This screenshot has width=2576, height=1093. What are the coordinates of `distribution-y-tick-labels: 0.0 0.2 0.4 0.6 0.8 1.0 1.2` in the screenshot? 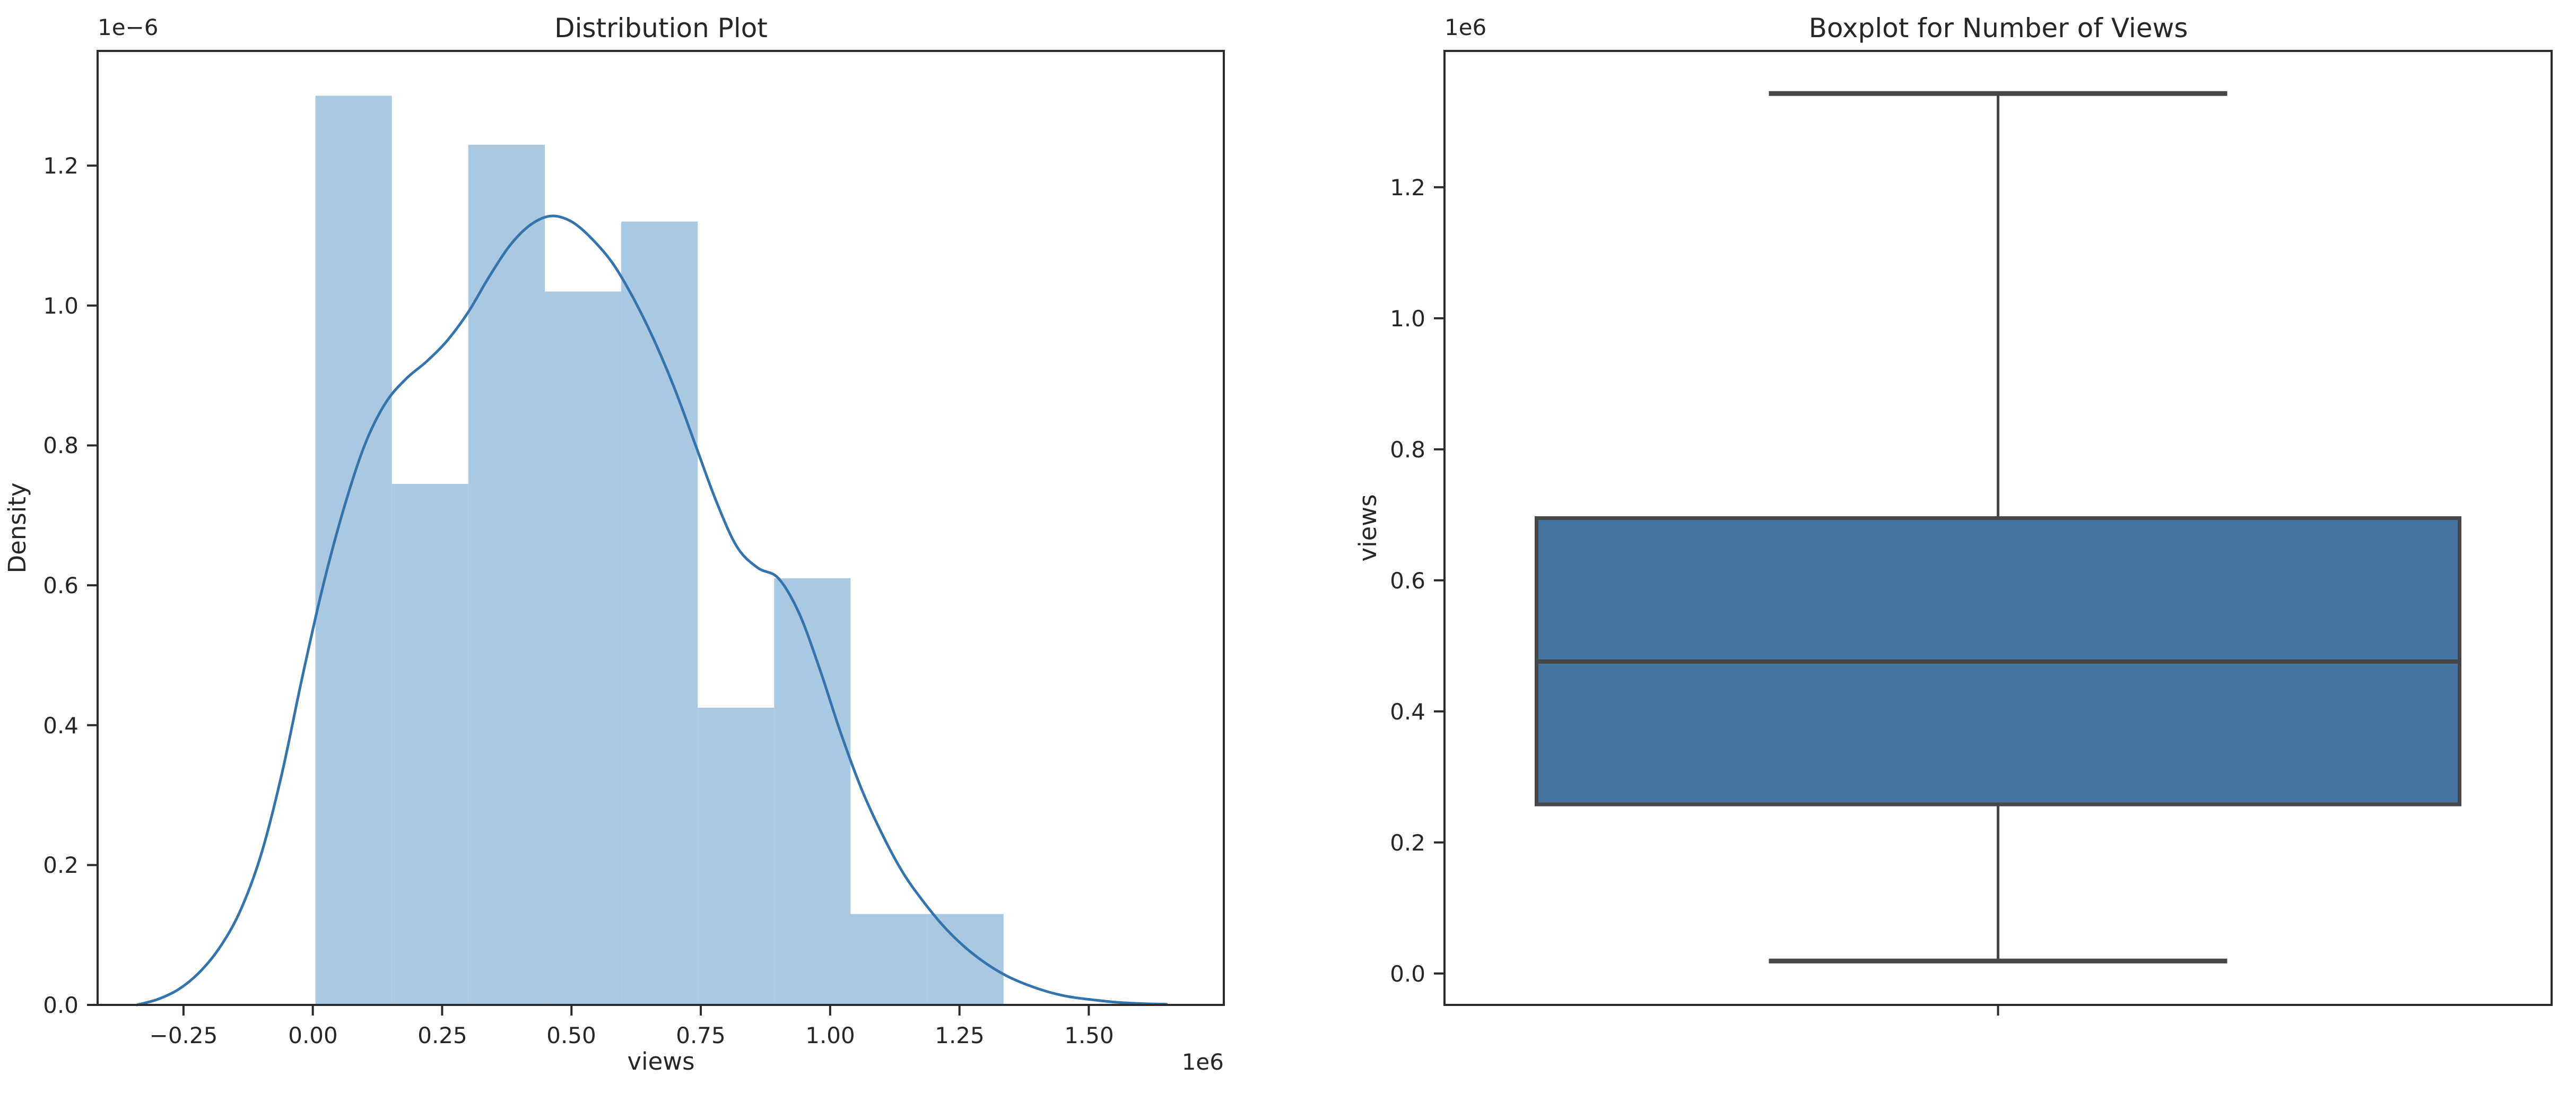 It's located at (61, 585).